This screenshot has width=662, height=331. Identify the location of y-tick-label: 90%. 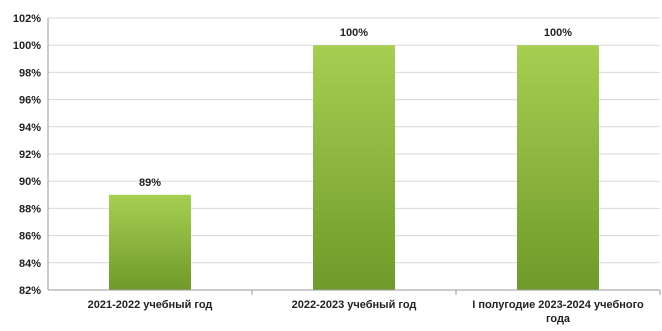
(30, 182).